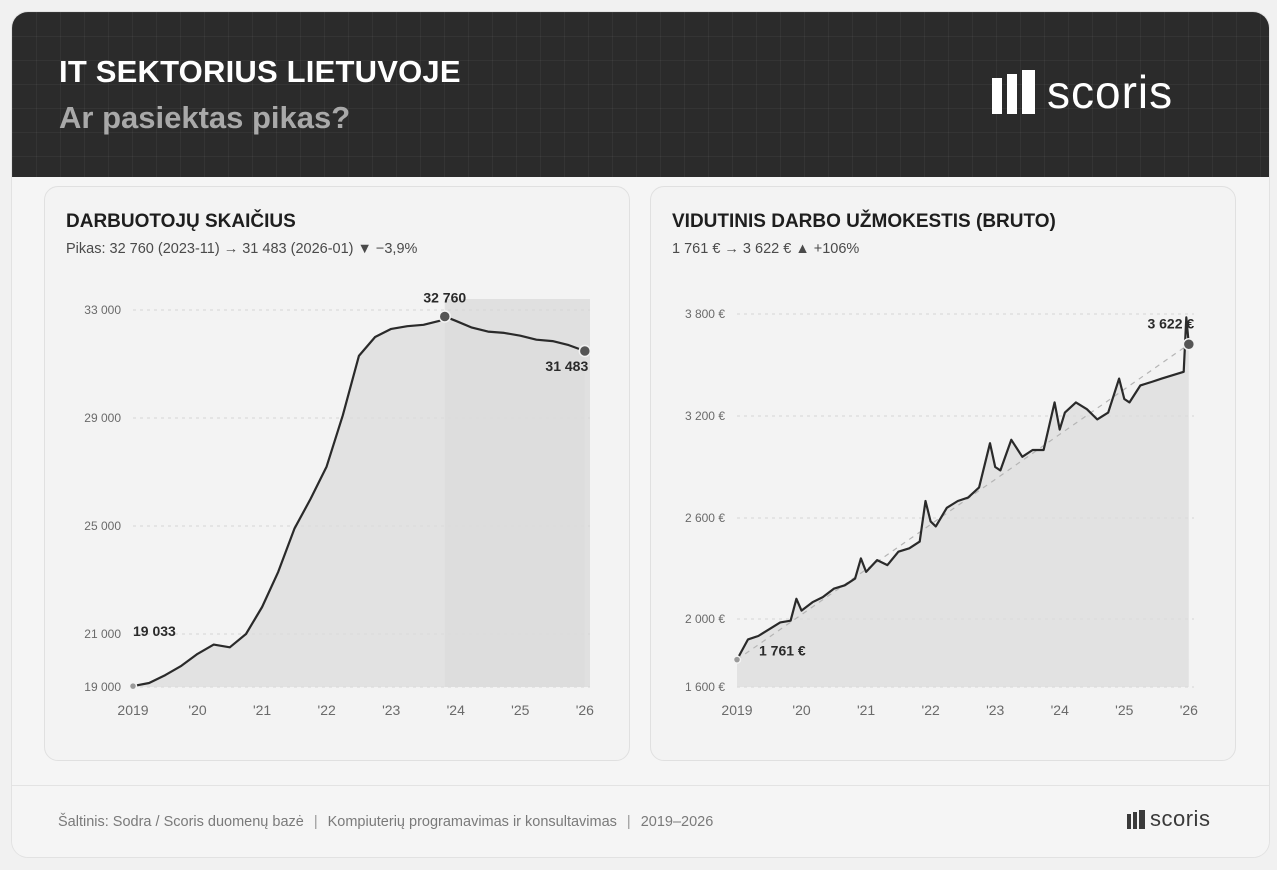  What do you see at coordinates (1170, 323) in the screenshot?
I see `data-label: 3 622 €` at bounding box center [1170, 323].